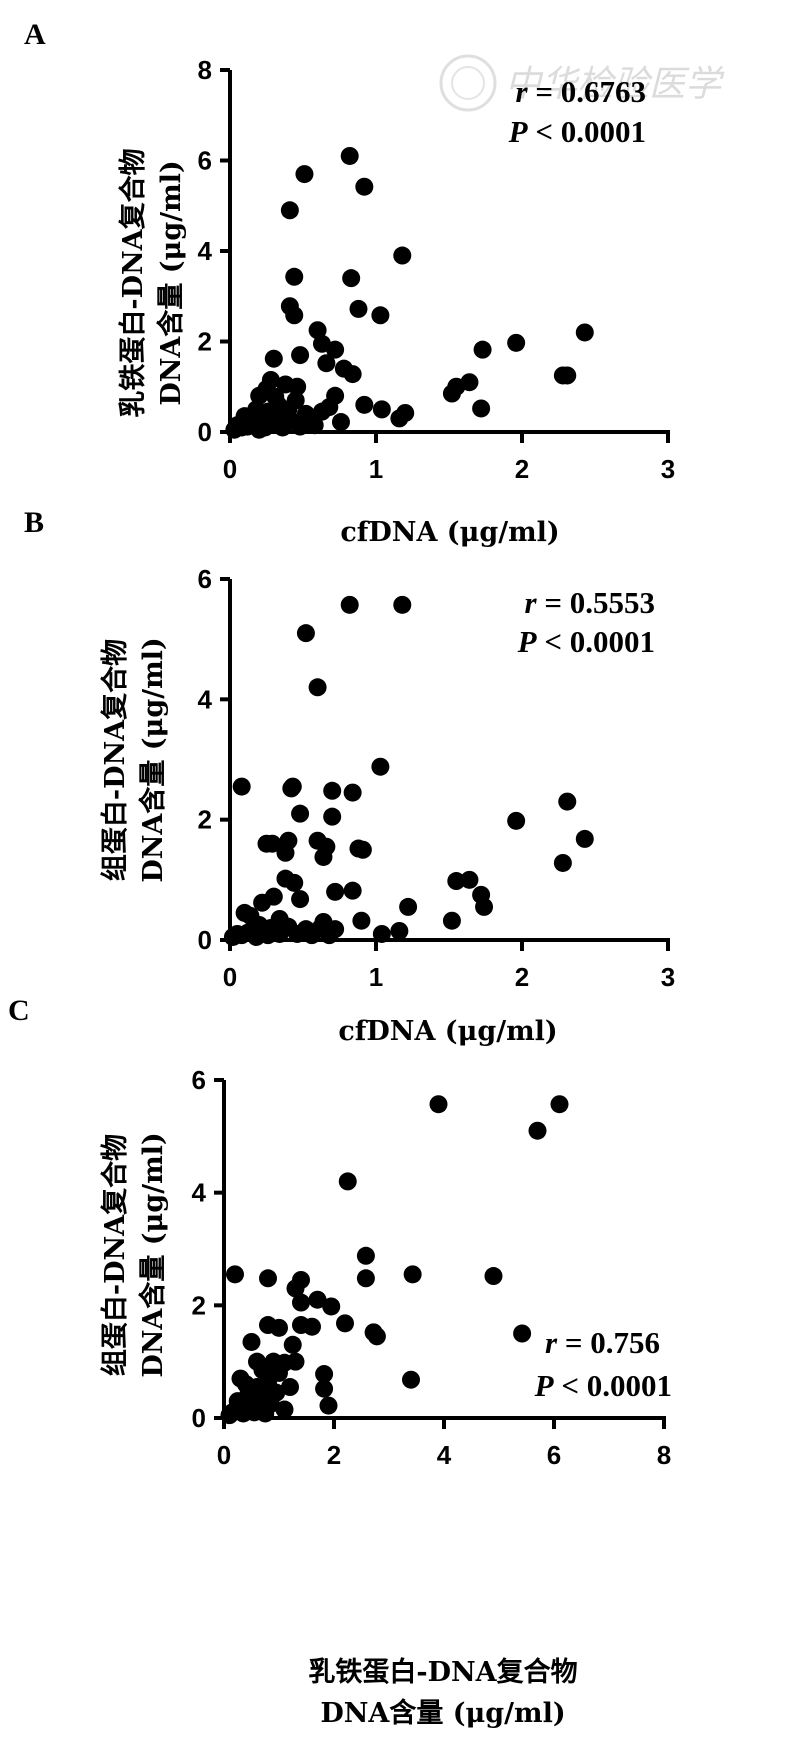 The width and height of the screenshot is (786, 1749). Describe the element at coordinates (596, 602) in the screenshot. I see `r-value: = 0.5553` at that location.